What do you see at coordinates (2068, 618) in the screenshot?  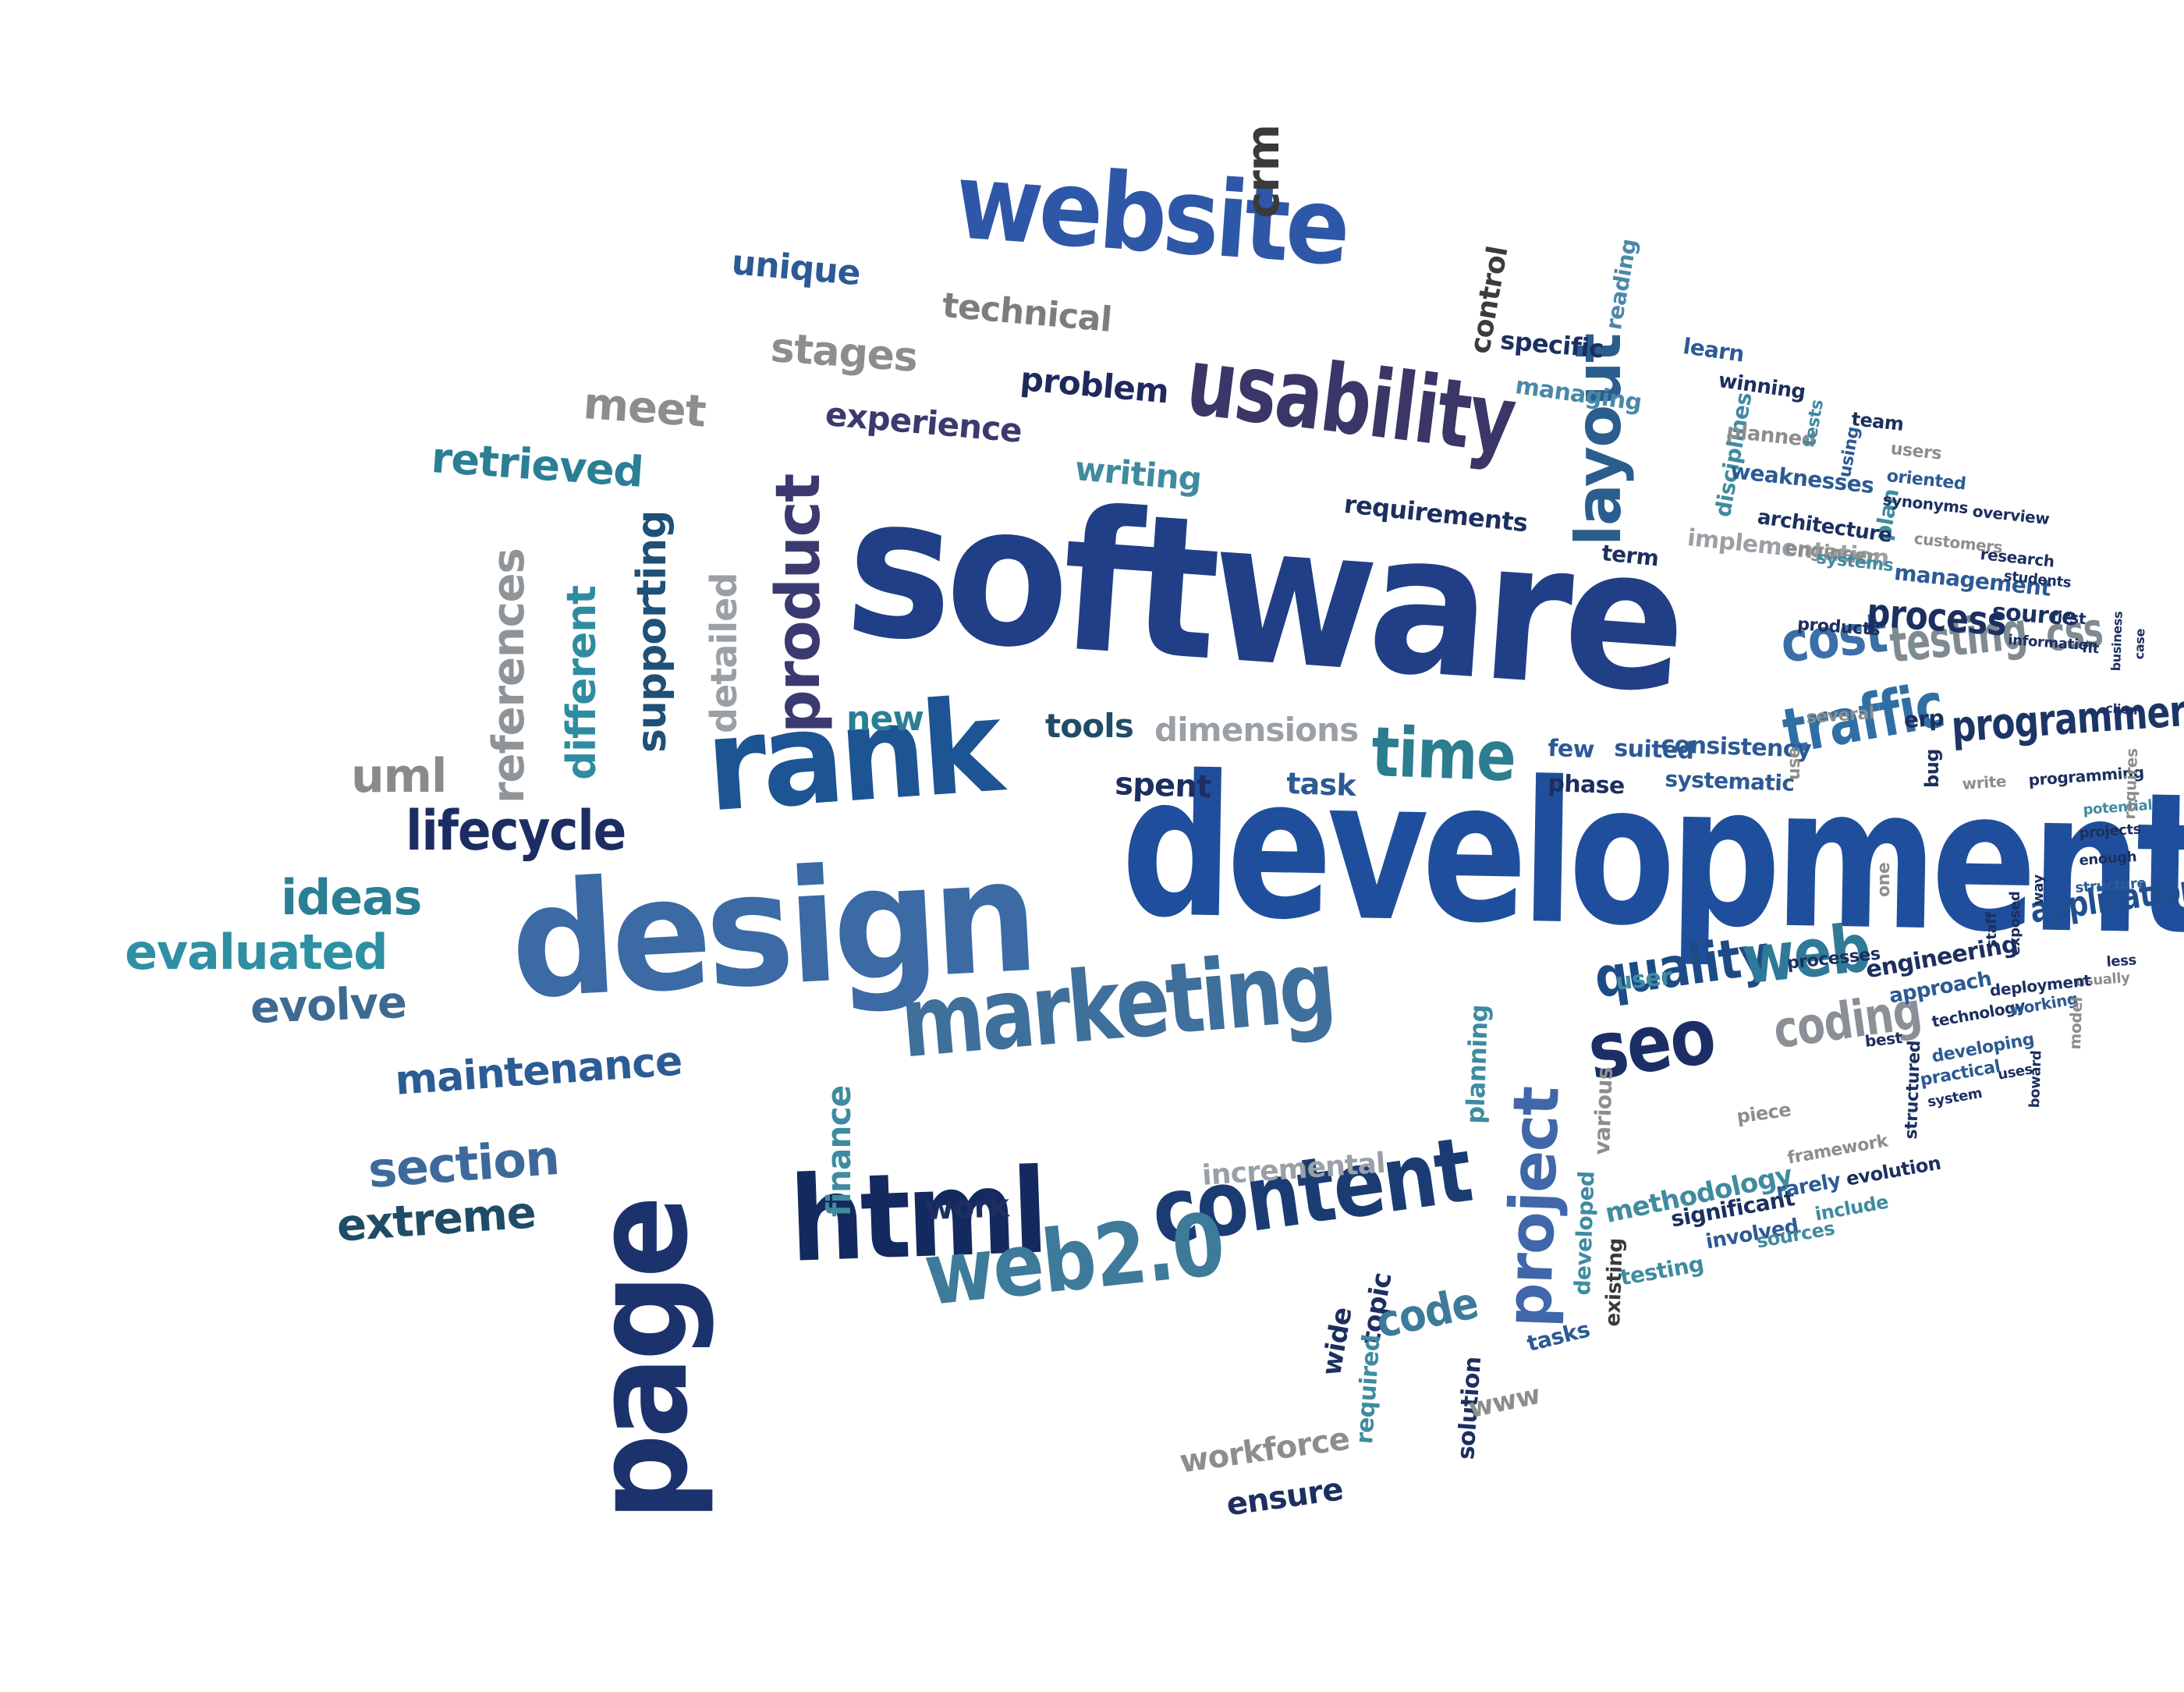 I see `word-first: first` at bounding box center [2068, 618].